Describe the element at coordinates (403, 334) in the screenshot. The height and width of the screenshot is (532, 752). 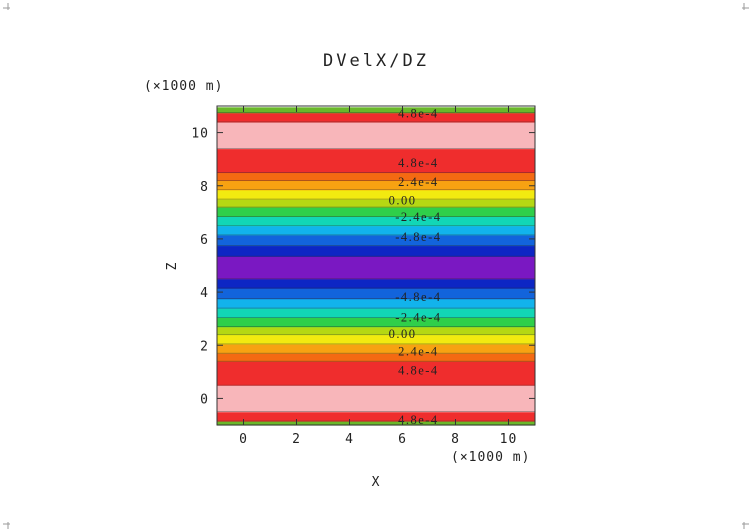
I see `contour-label-8: 0.00` at that location.